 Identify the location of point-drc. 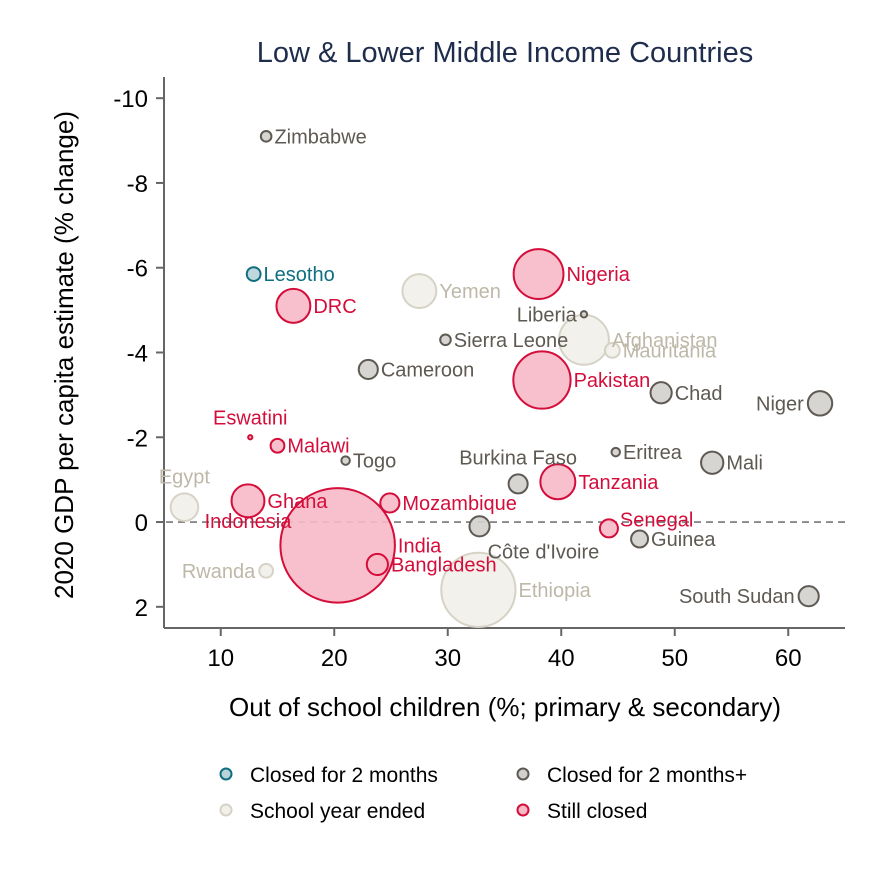
(293, 305).